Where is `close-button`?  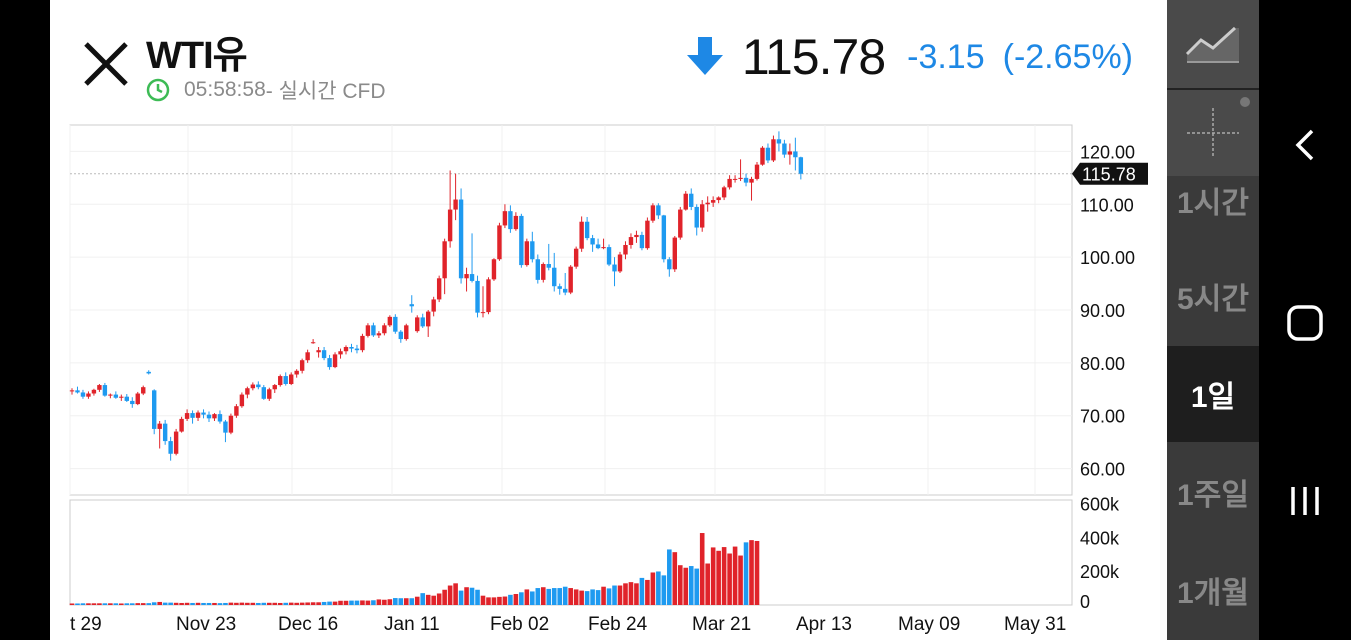
close-button is located at coordinates (106, 64).